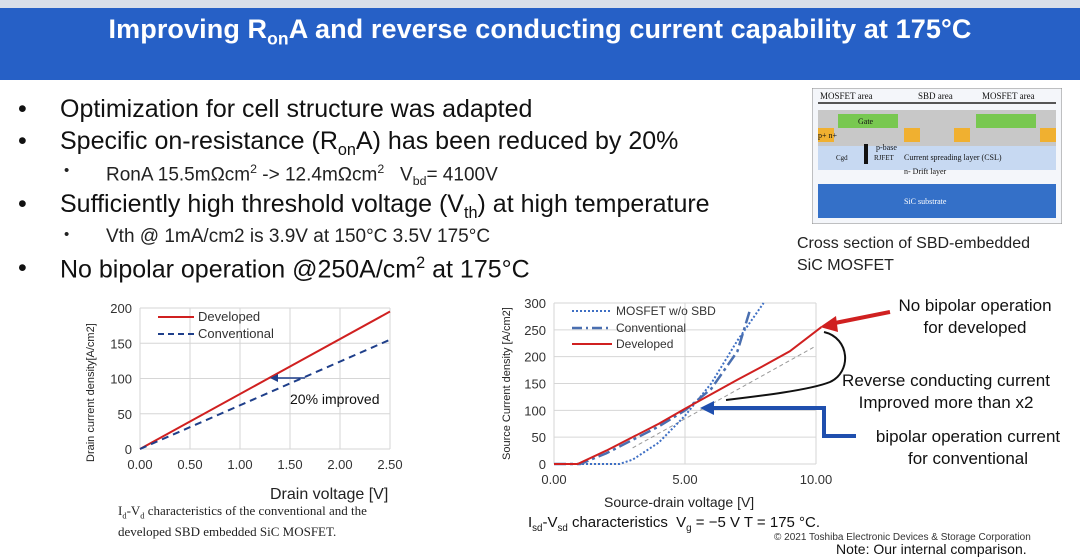 Image resolution: width=1080 pixels, height=559 pixels. What do you see at coordinates (346, 150) in the screenshot?
I see `bullet-sub: on` at bounding box center [346, 150].